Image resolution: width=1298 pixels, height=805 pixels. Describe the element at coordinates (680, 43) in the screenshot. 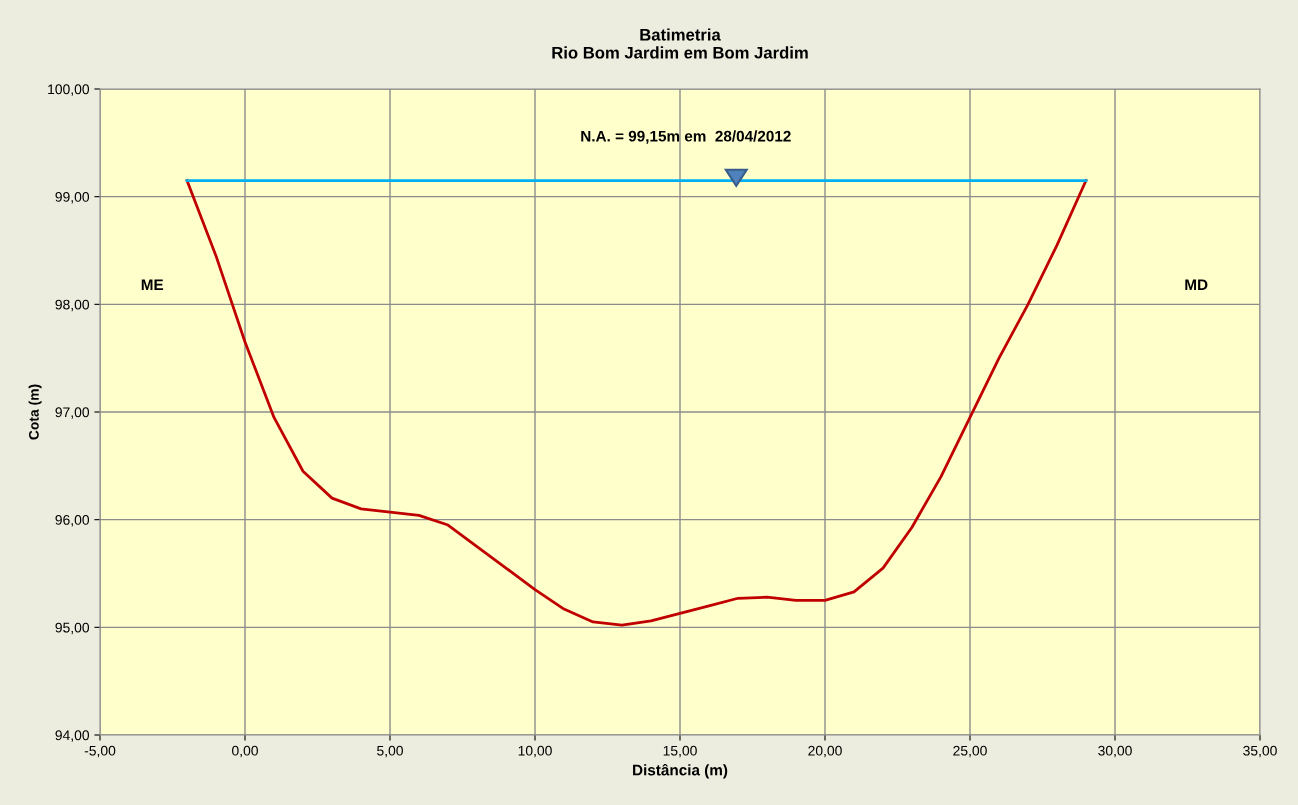

I see `chart-title: Batimetria Rio Bom Jardim em Bom Jardim` at that location.